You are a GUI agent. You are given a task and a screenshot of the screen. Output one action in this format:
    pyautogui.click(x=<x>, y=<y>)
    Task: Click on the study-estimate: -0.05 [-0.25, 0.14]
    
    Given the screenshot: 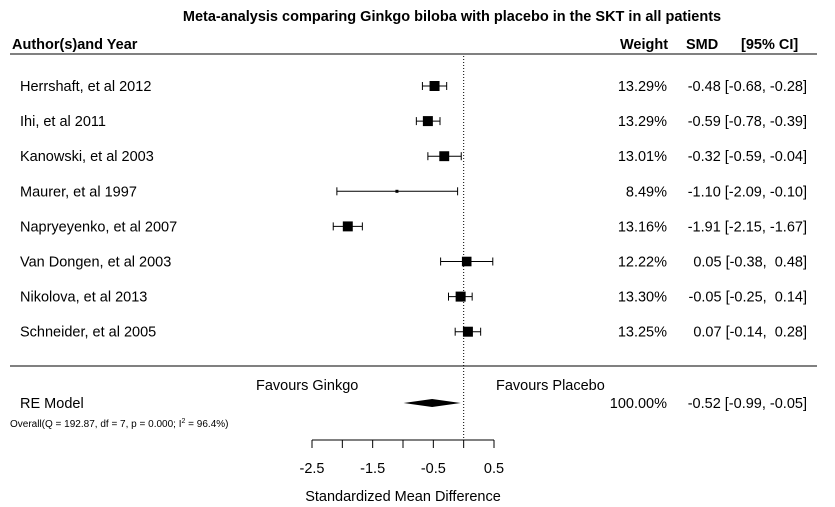 What is the action you would take?
    pyautogui.click(x=748, y=298)
    